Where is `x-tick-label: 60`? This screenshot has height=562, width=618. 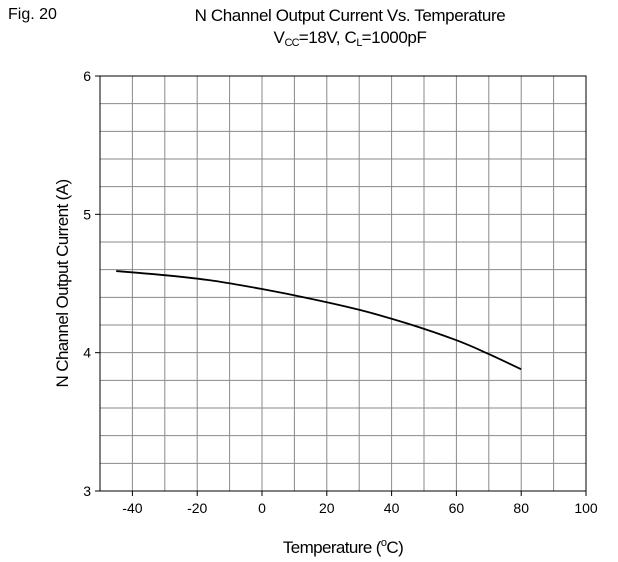
x-tick-label: 60 is located at coordinates (457, 508).